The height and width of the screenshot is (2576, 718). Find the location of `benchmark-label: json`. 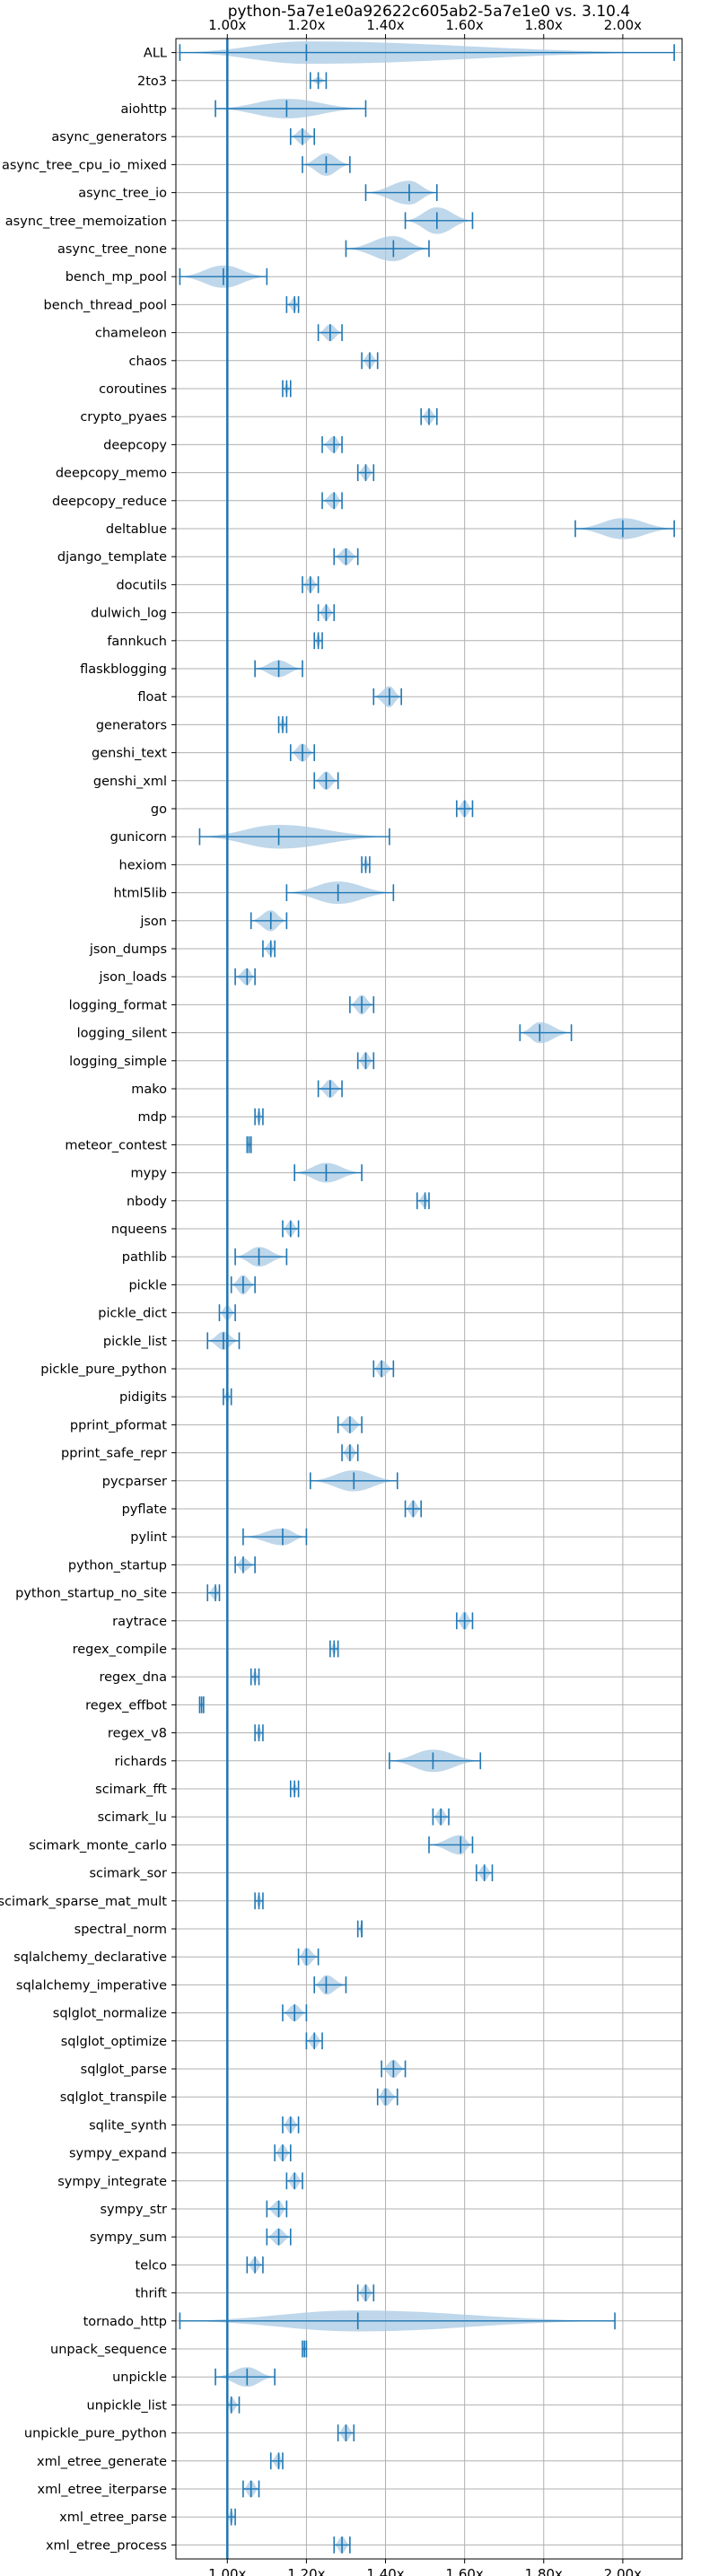

benchmark-label: json is located at coordinates (153, 922).